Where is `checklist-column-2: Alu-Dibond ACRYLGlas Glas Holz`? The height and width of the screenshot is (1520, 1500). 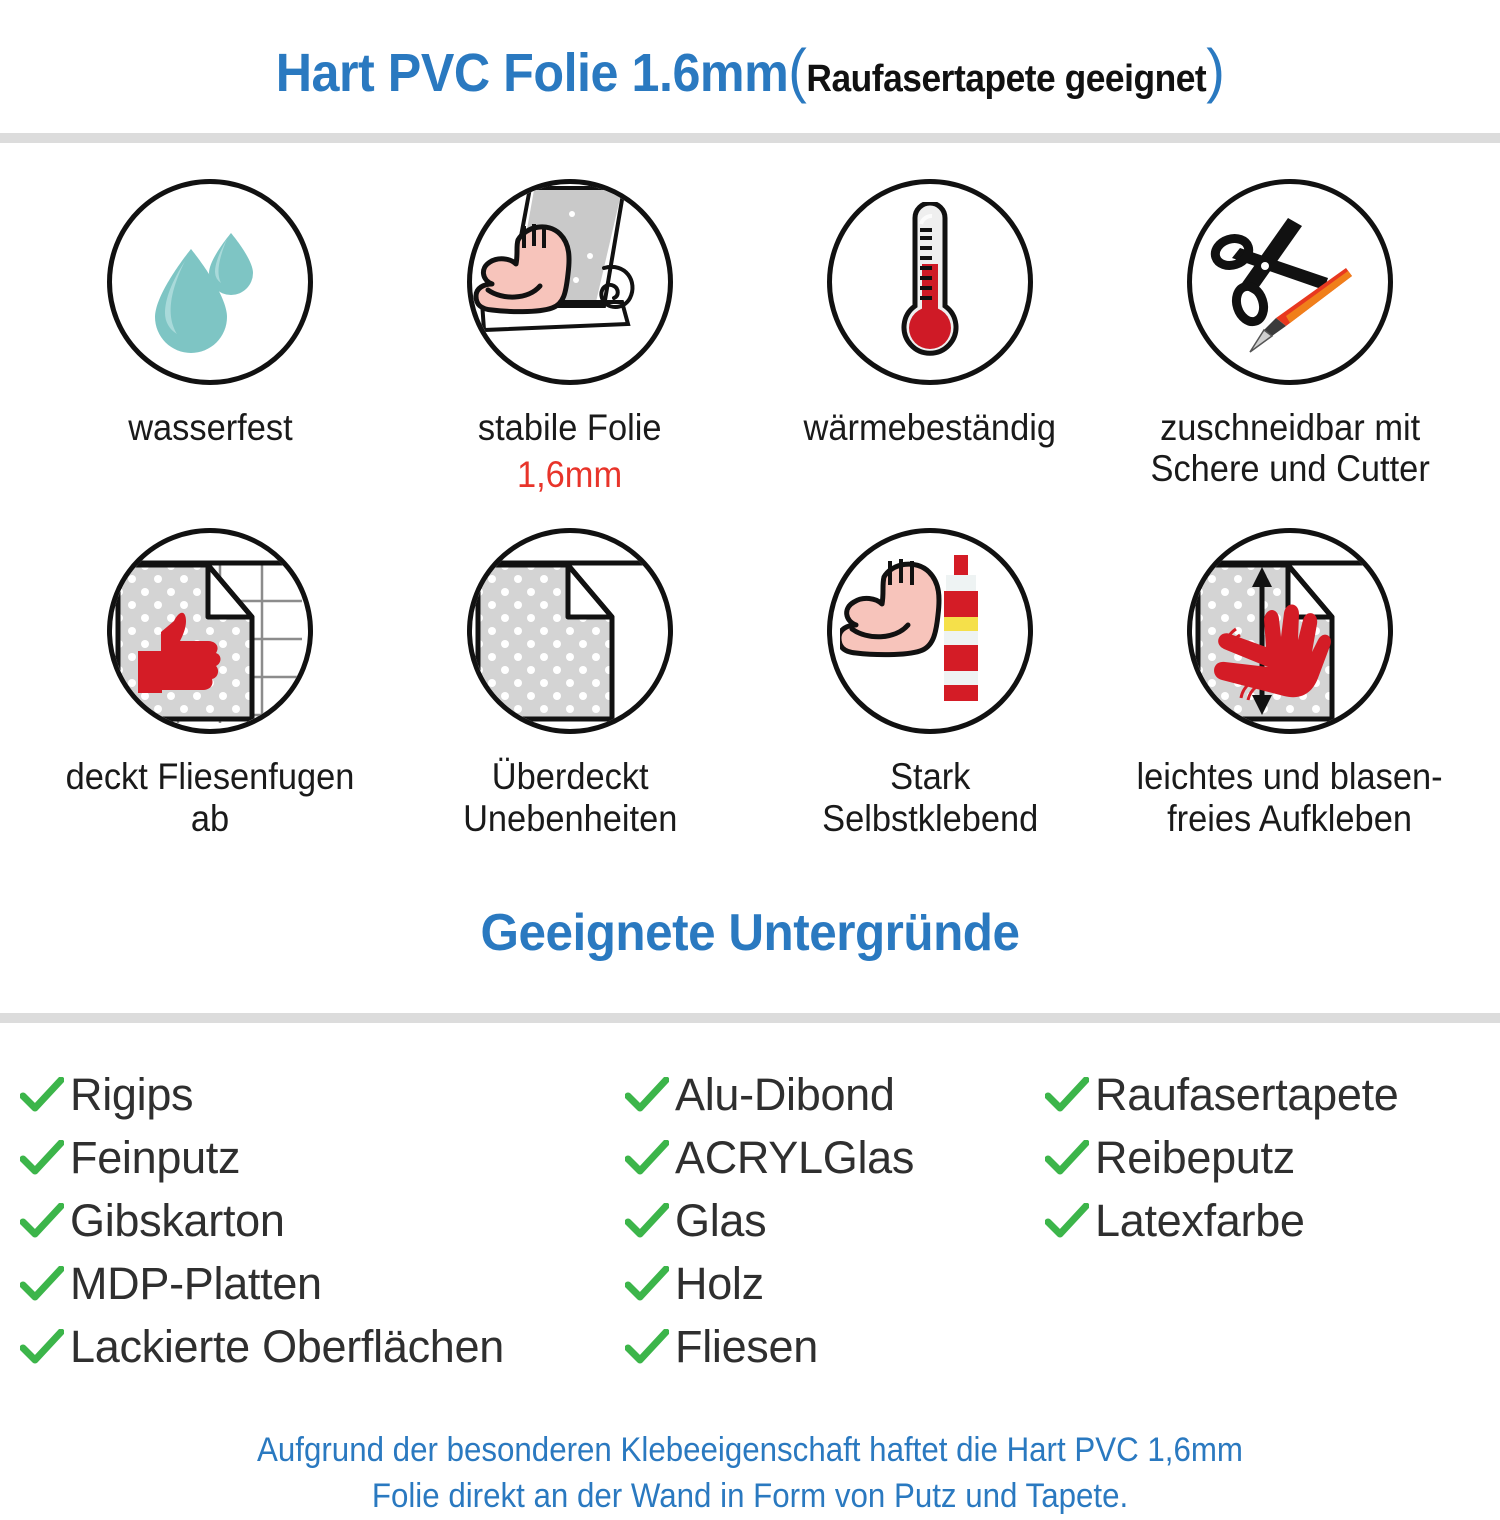 checklist-column-2: Alu-Dibond ACRYLGlas Glas Holz is located at coordinates (829, 1220).